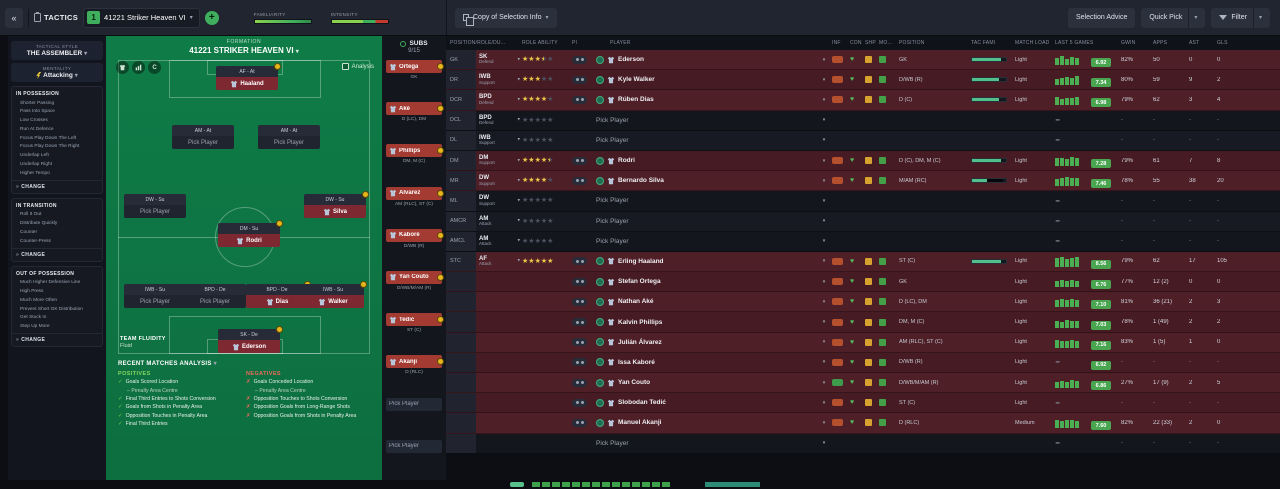  Describe the element at coordinates (414, 249) in the screenshot. I see `sub-item: Kaboré D/WB (R)` at that location.